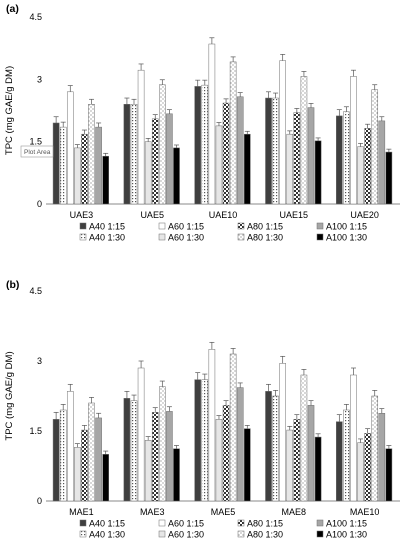  Describe the element at coordinates (56, 460) in the screenshot. I see `bar-a40-1-15-mae1` at that location.